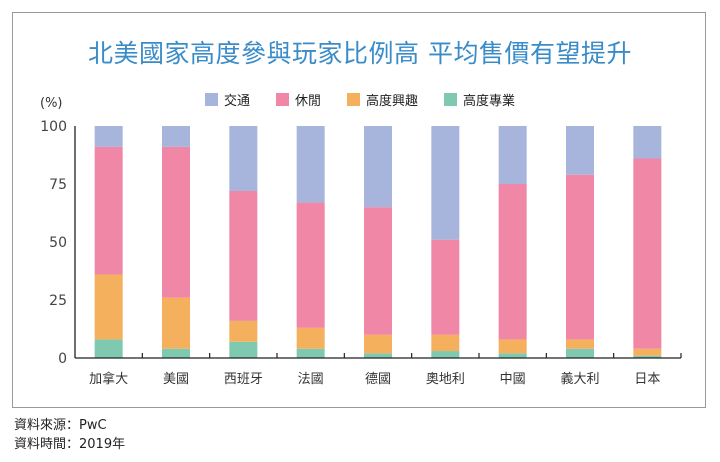 This screenshot has height=462, width=720. Describe the element at coordinates (392, 101) in the screenshot. I see `legend-label: 高度興趣` at that location.